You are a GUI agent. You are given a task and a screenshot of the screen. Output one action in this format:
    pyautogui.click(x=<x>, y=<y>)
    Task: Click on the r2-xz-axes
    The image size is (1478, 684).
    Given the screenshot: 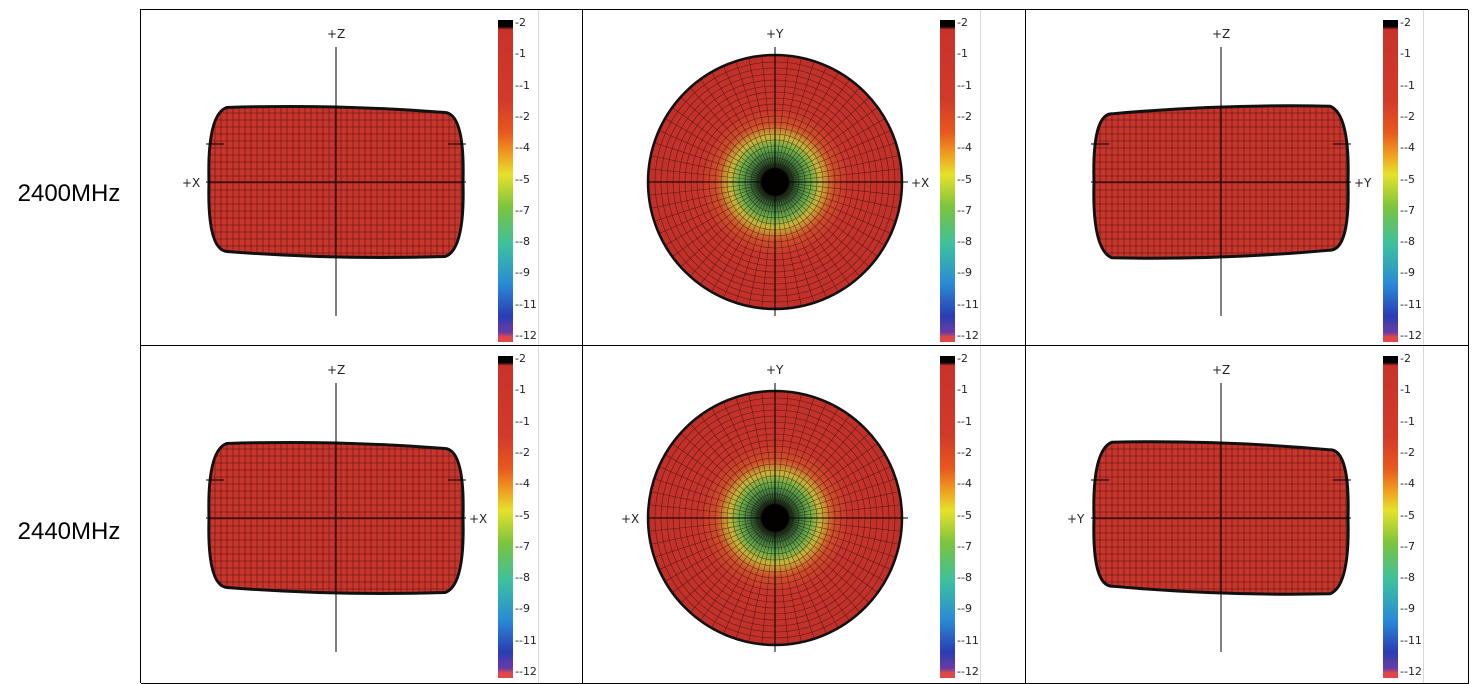 What is the action you would take?
    pyautogui.click(x=336, y=517)
    